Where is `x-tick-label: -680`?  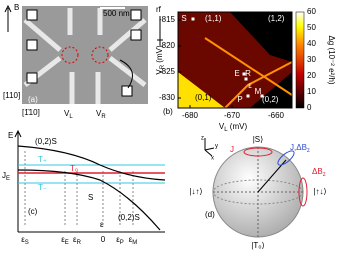
x-tick-label: -680 is located at coordinates (190, 115).